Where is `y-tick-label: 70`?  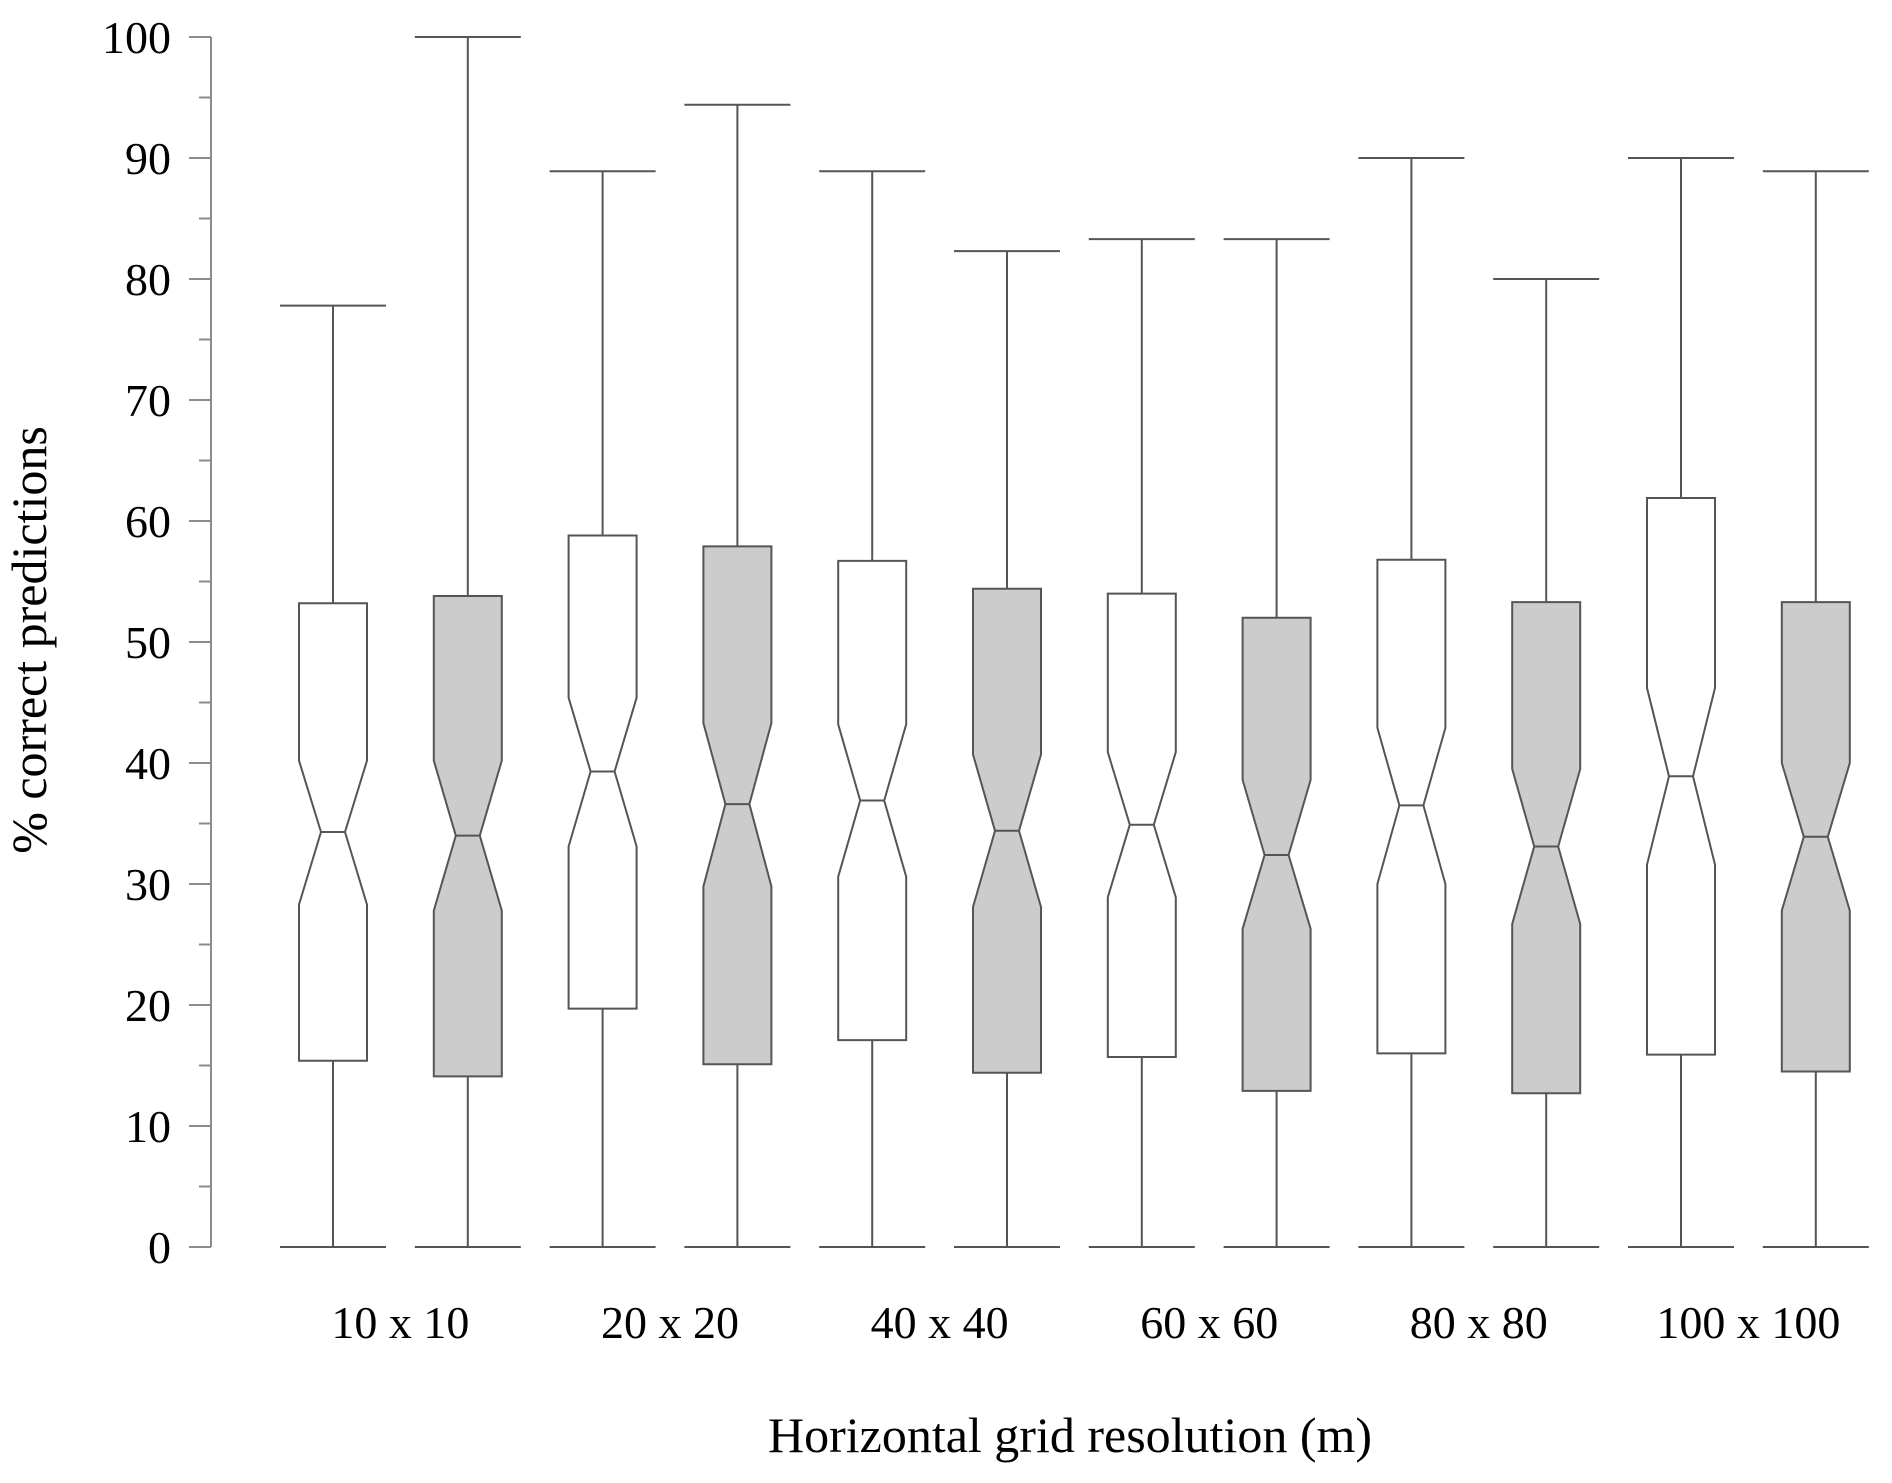 y-tick-label: 70 is located at coordinates (148, 400).